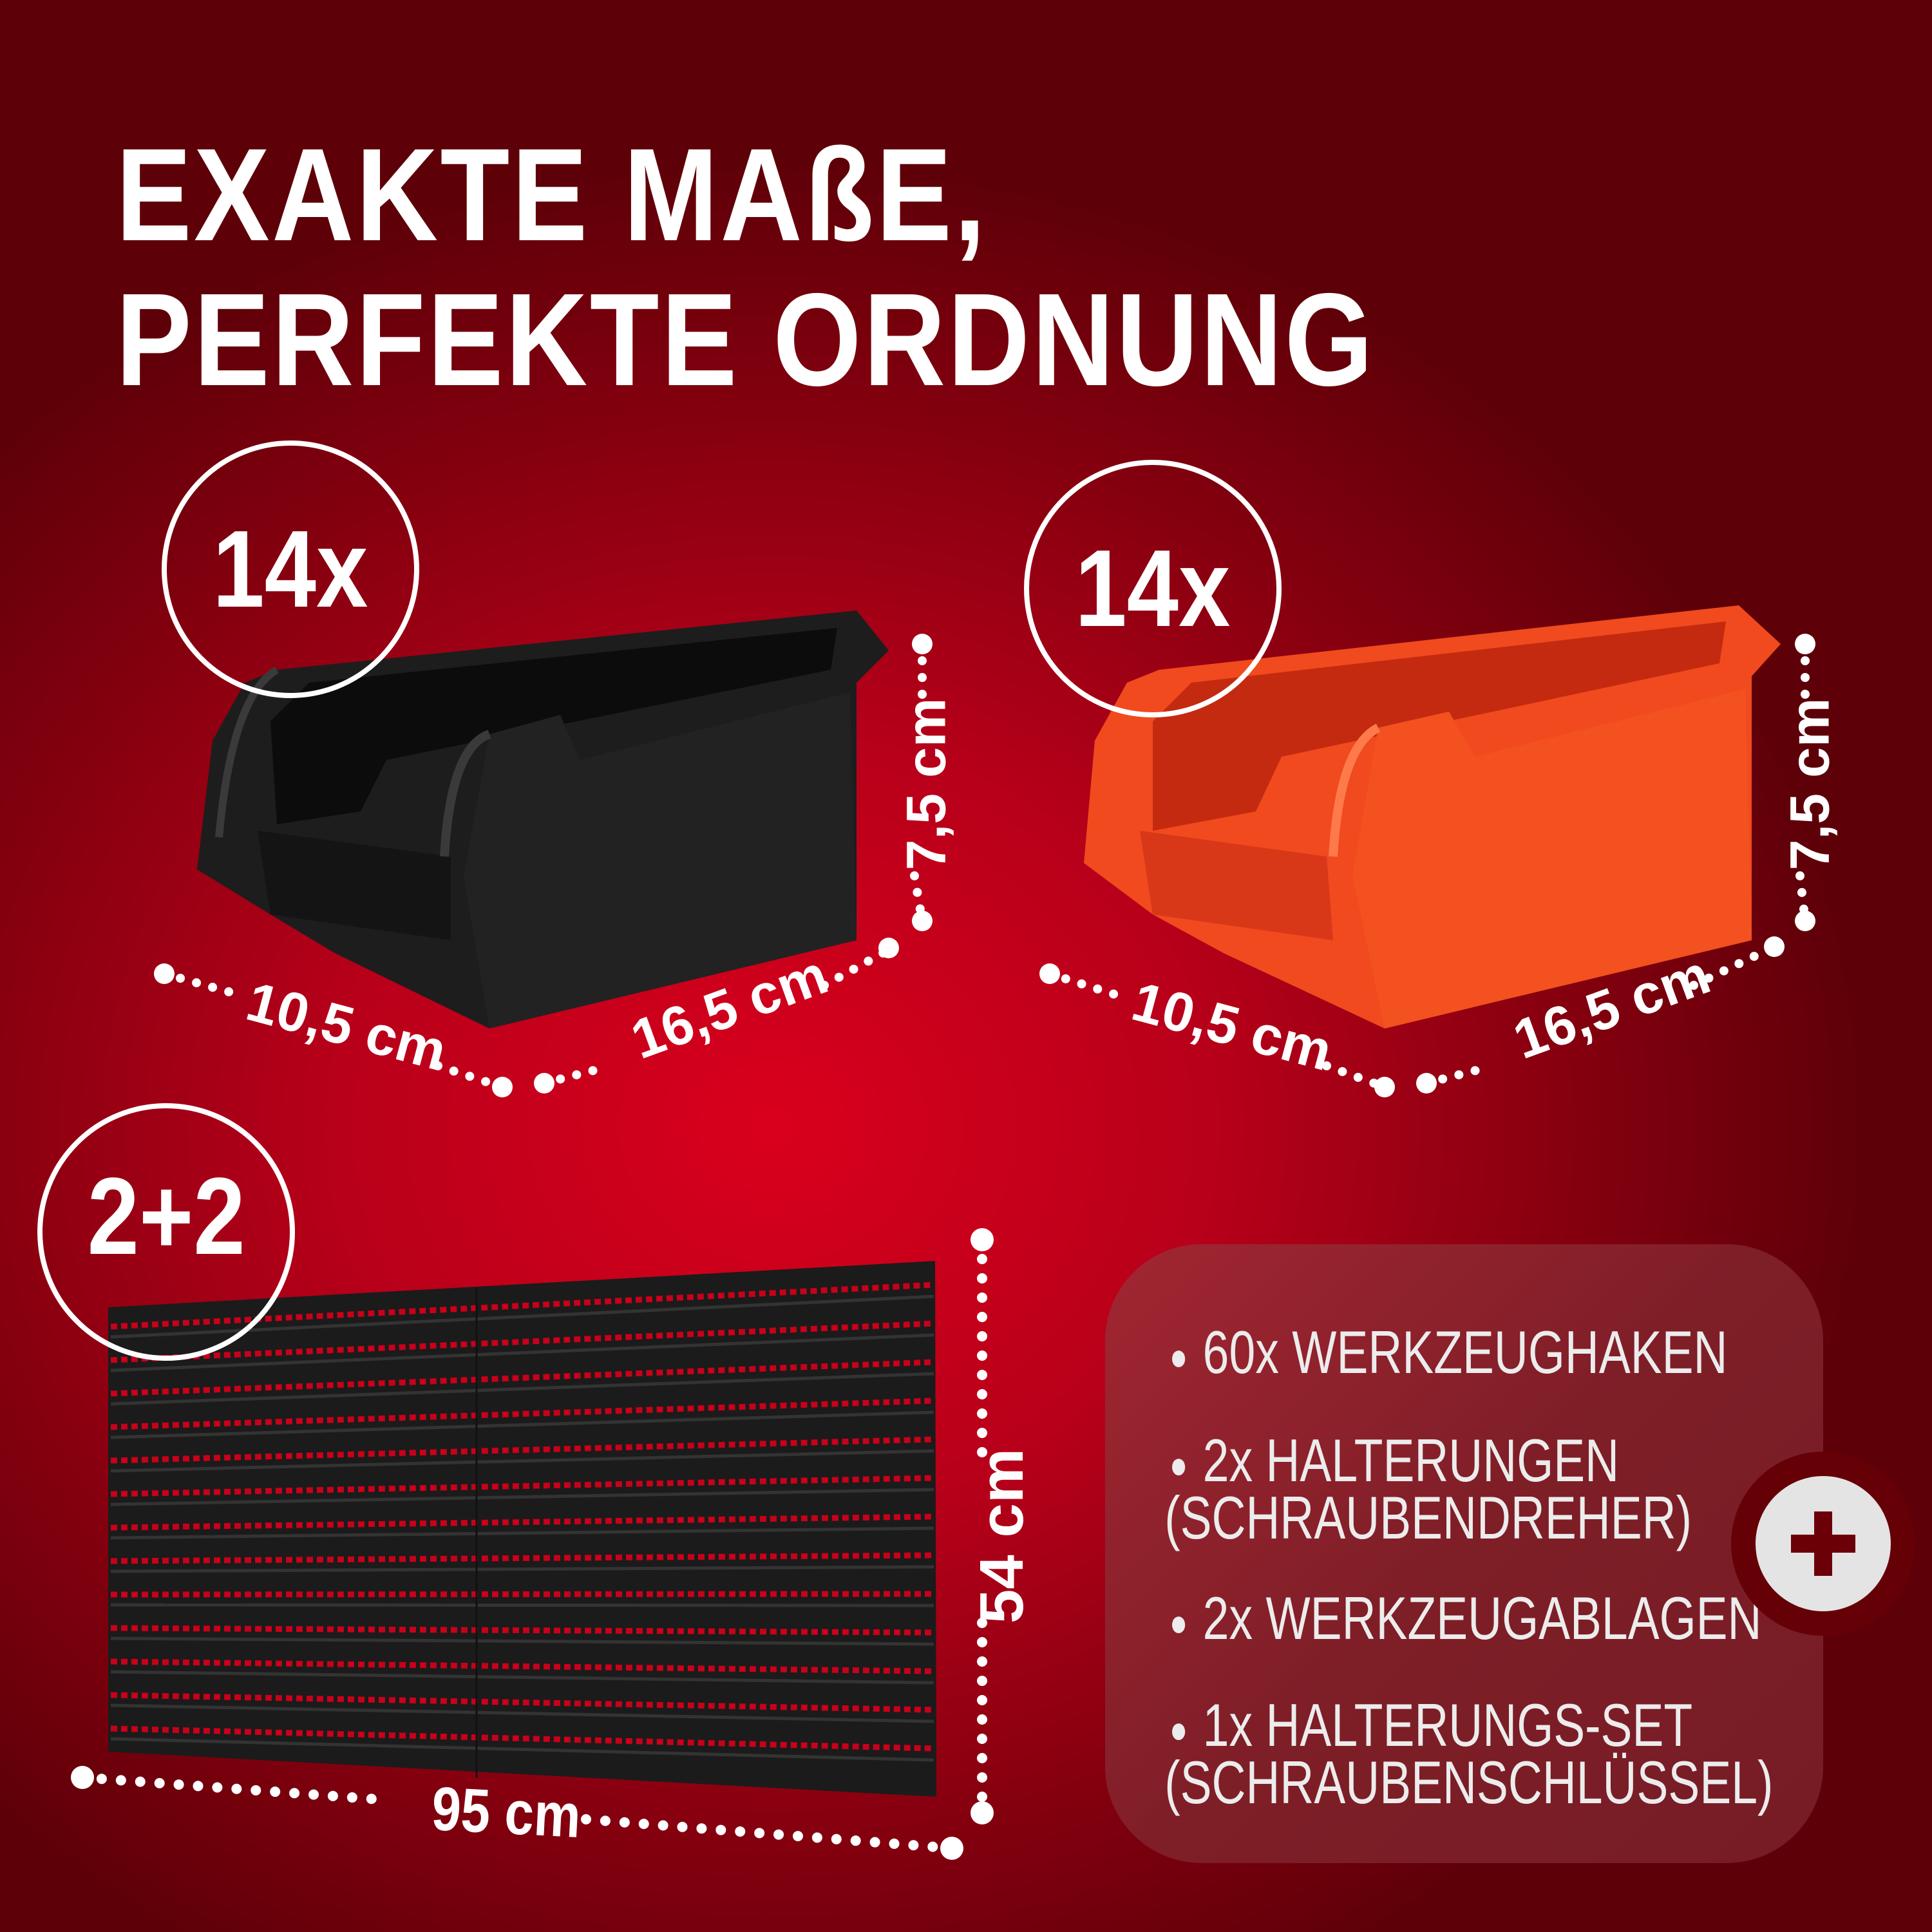  Describe the element at coordinates (1428, 1489) in the screenshot. I see `extras-item-2: ● 2x HALTERUNGEN (SCHRAUBENDREHER)` at that location.